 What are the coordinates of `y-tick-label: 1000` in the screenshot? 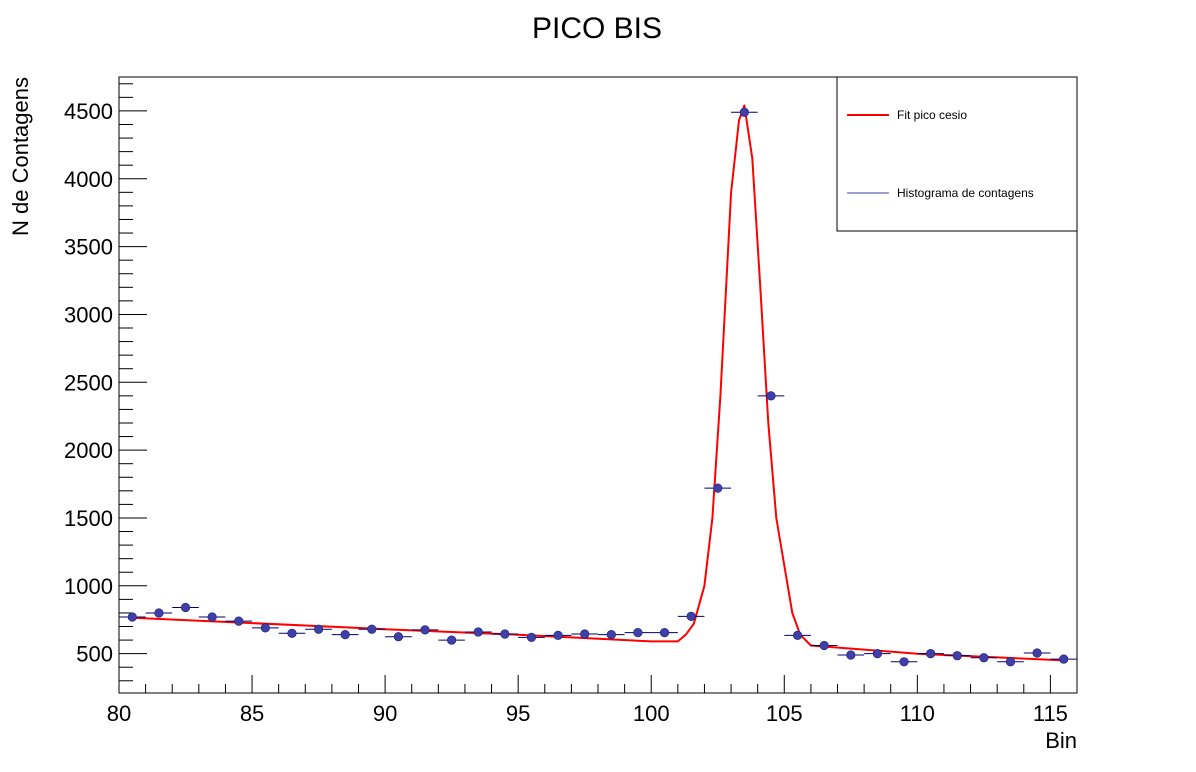 It's located at (88, 586).